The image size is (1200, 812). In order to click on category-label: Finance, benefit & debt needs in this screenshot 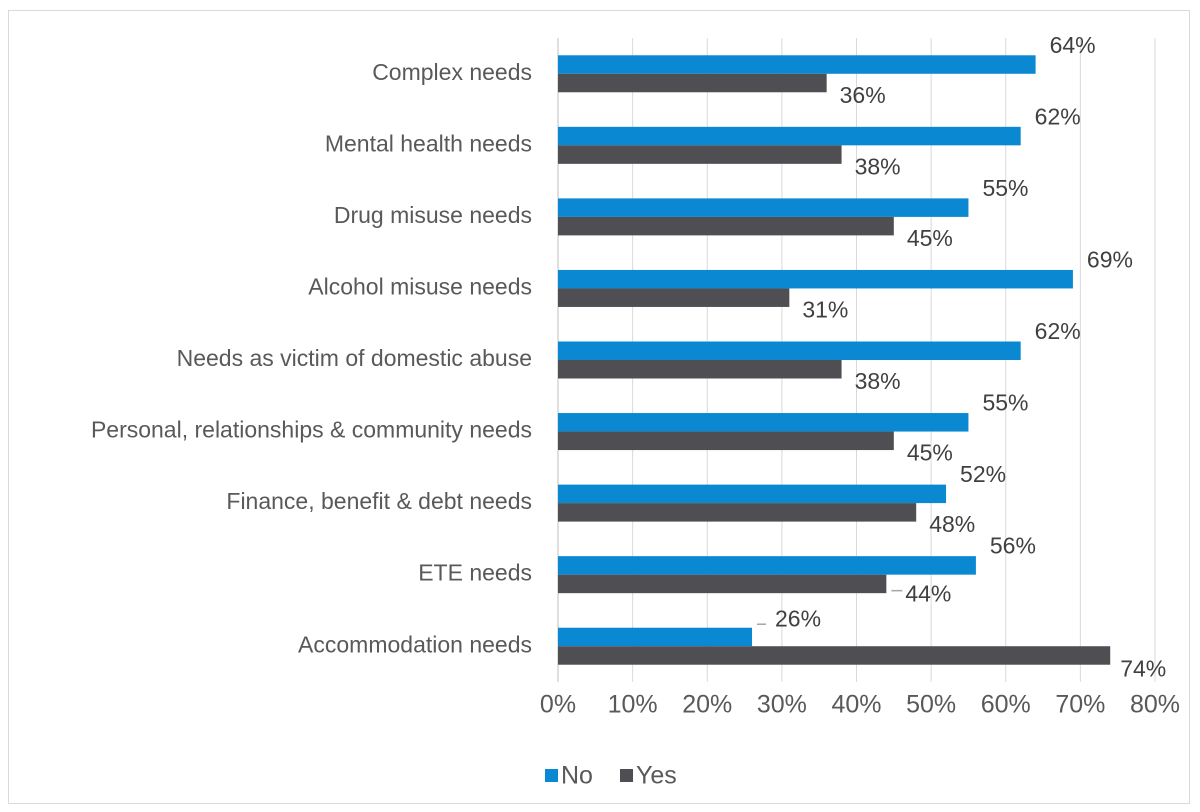, I will do `click(379, 501)`.